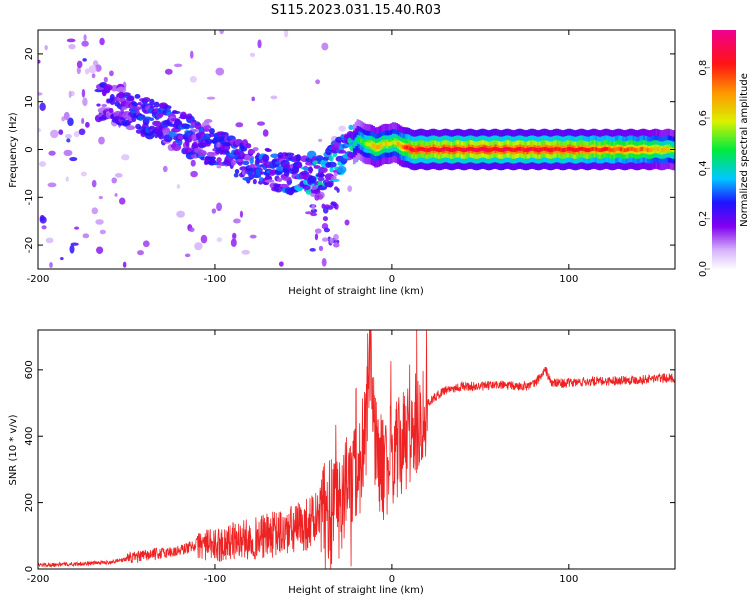 The height and width of the screenshot is (600, 750). I want to click on colorbar-tick-label: 0.0, so click(703, 269).